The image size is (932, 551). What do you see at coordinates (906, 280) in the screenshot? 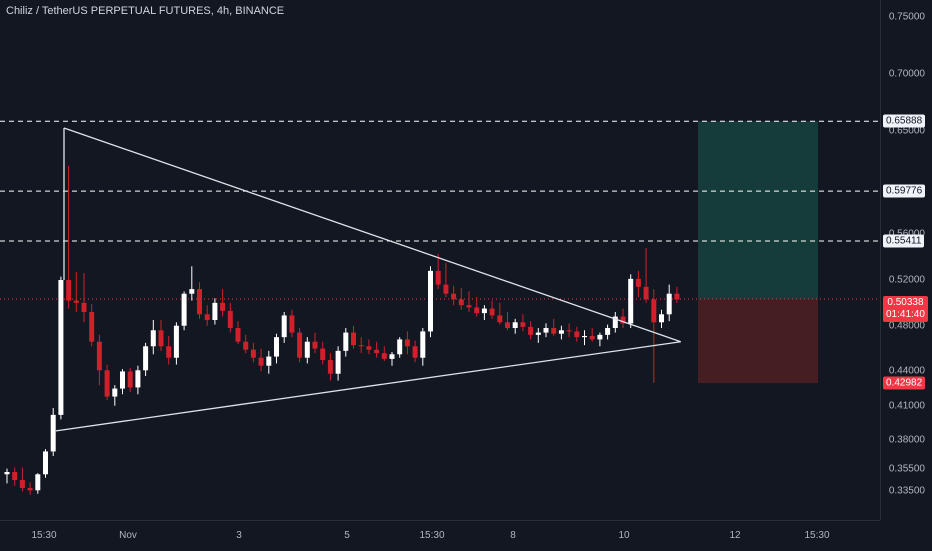
I see `price-tick-label: 0.52000` at bounding box center [906, 280].